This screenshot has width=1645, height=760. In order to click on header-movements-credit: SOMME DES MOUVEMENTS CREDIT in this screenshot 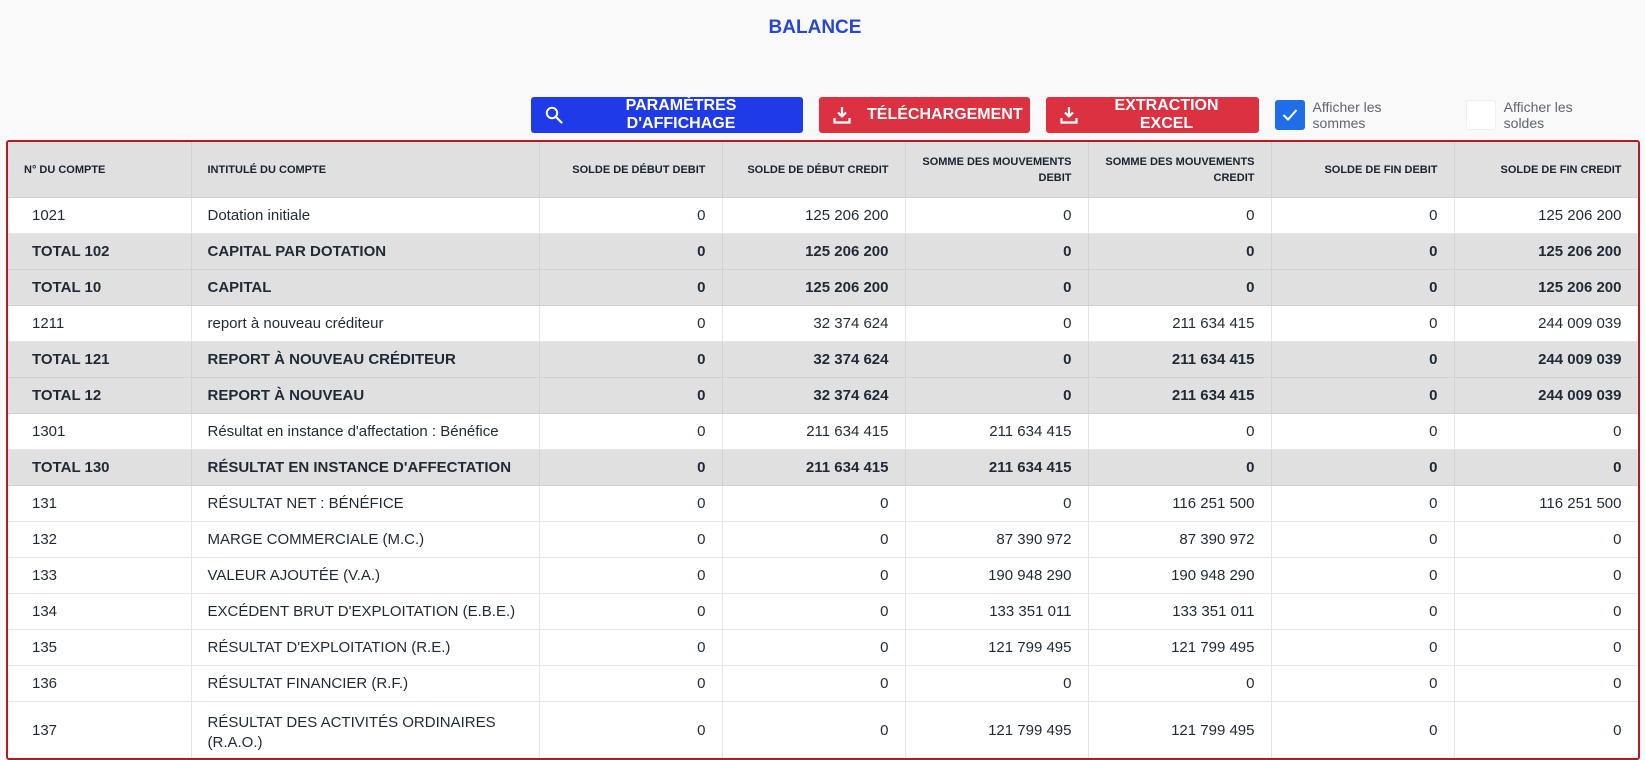, I will do `click(1180, 170)`.